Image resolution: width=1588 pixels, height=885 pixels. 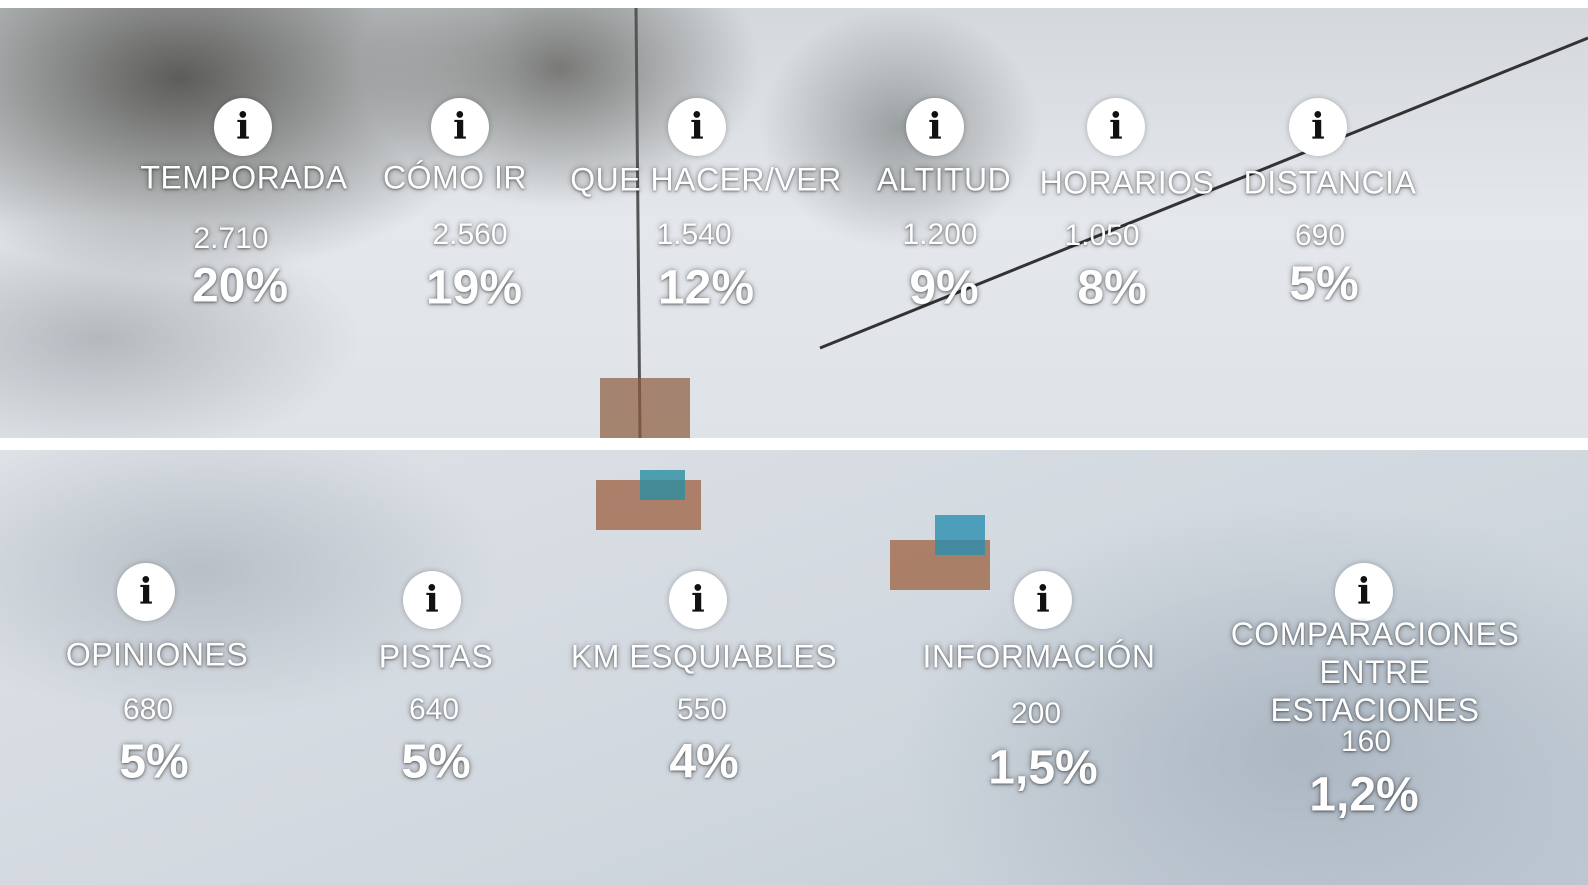 I want to click on item-label: DISTANCIA, so click(x=1330, y=182).